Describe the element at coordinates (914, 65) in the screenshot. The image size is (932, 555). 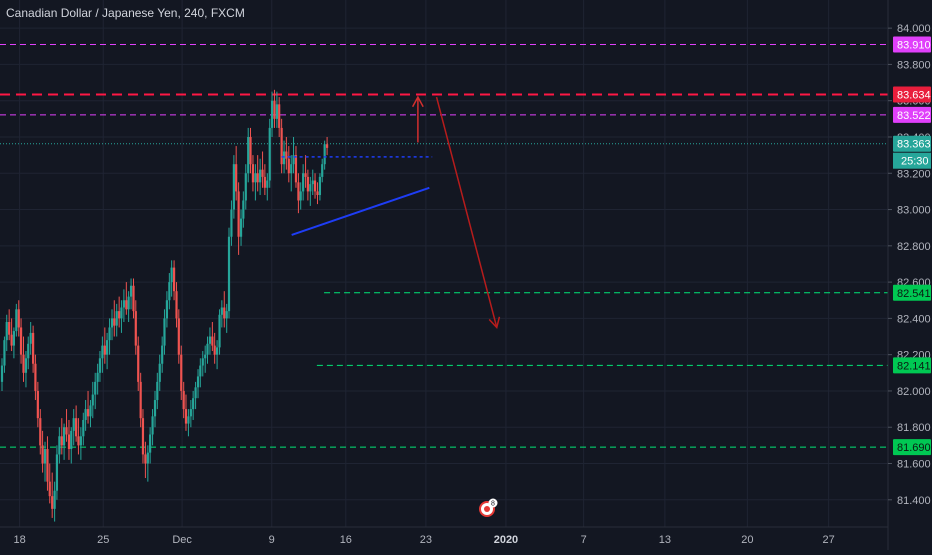
I see `y-tick-label: 83.800` at that location.